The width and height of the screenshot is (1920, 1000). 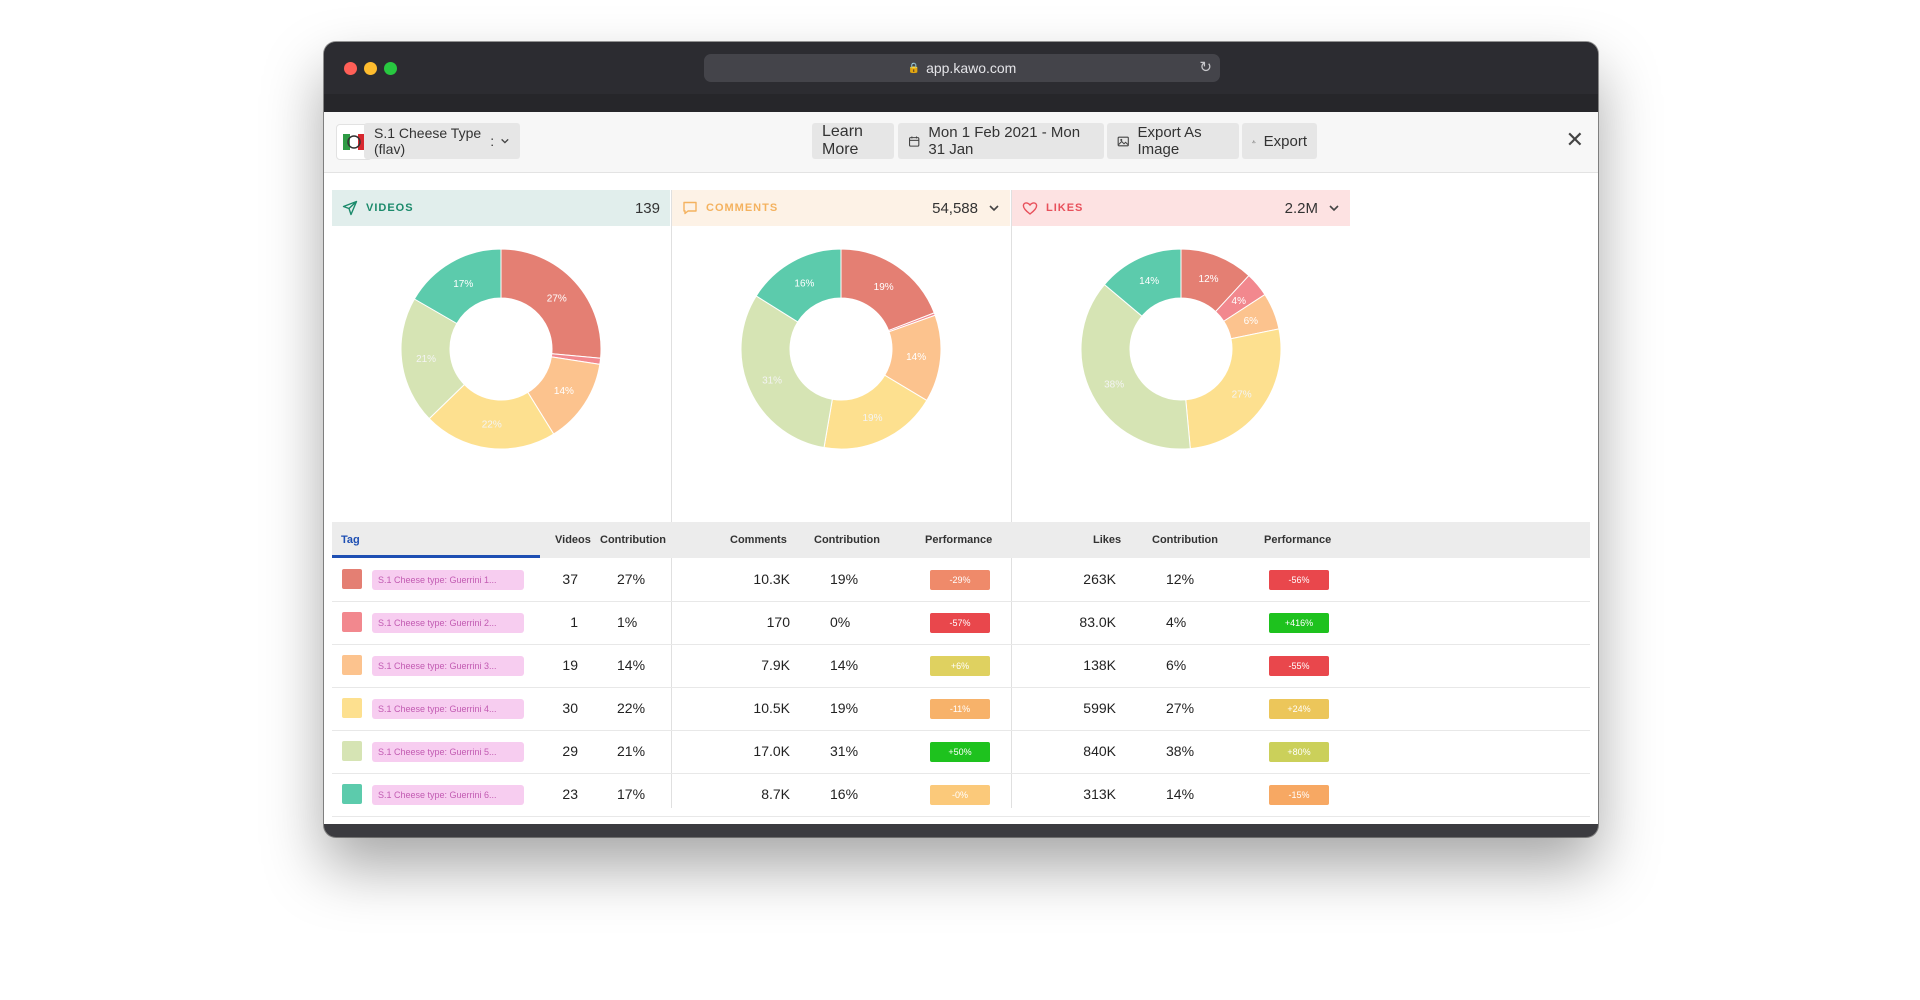 What do you see at coordinates (1030, 208) in the screenshot?
I see `heart-icon` at bounding box center [1030, 208].